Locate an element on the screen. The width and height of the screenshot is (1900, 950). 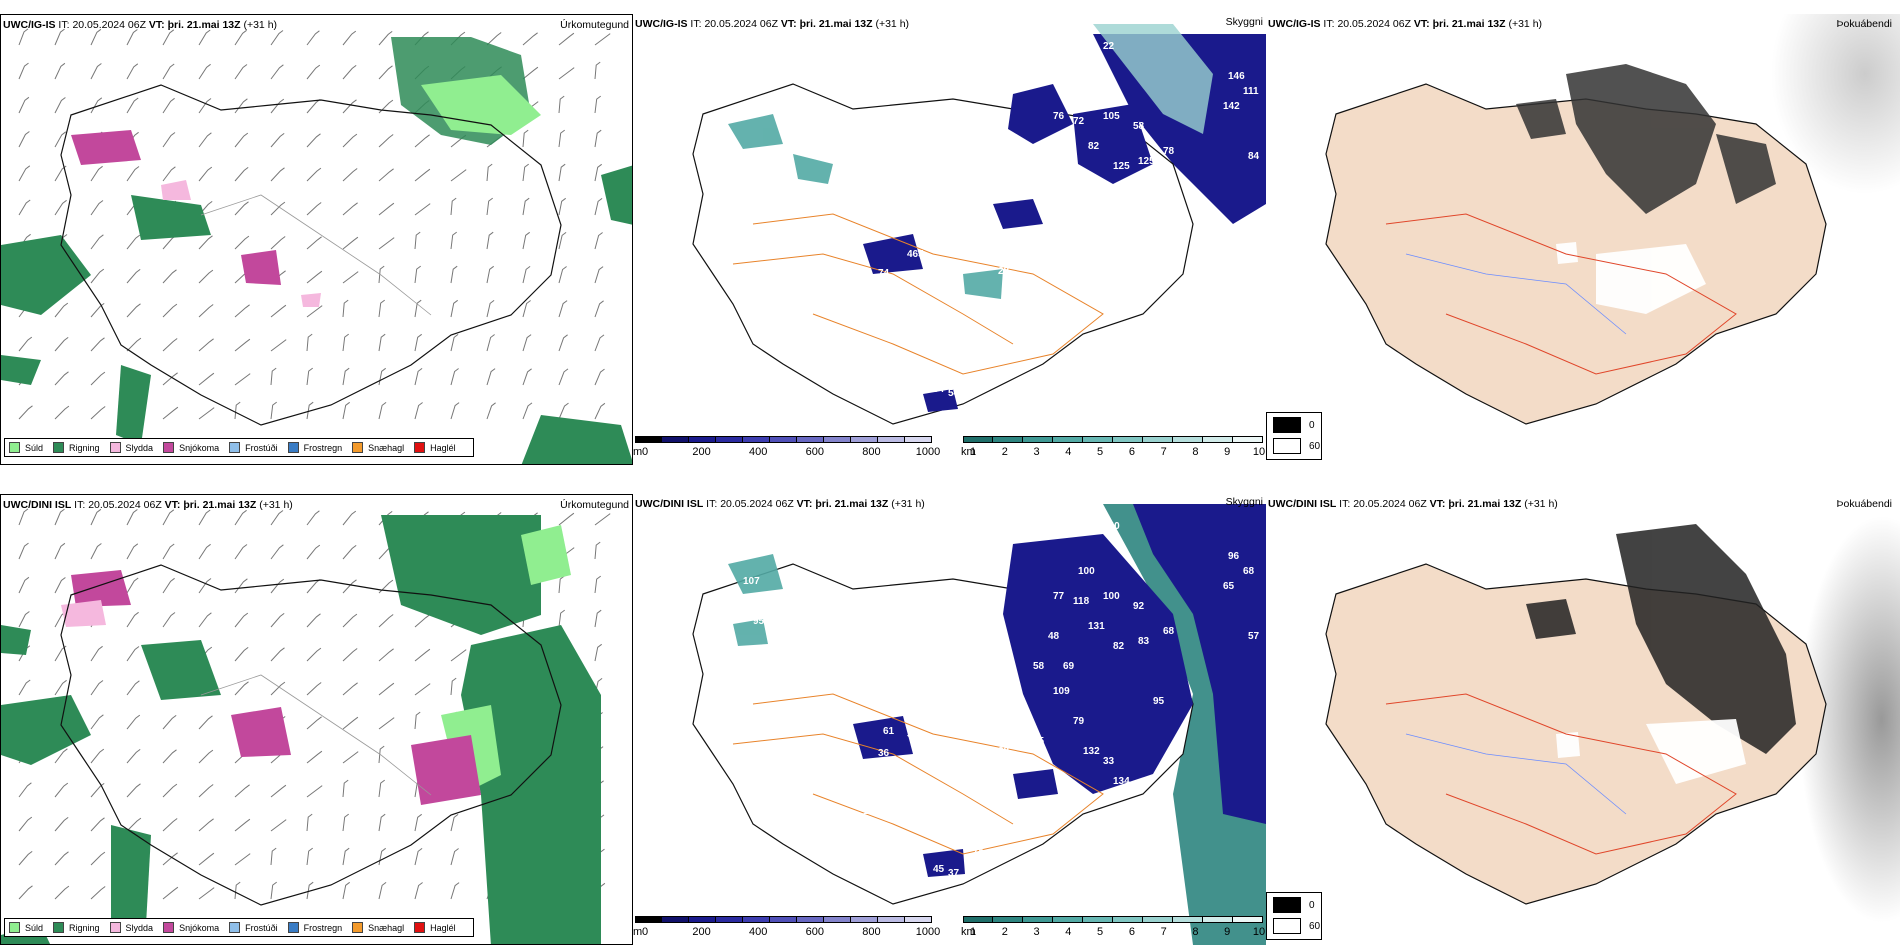
legend-label: Súld is located at coordinates (34, 927).